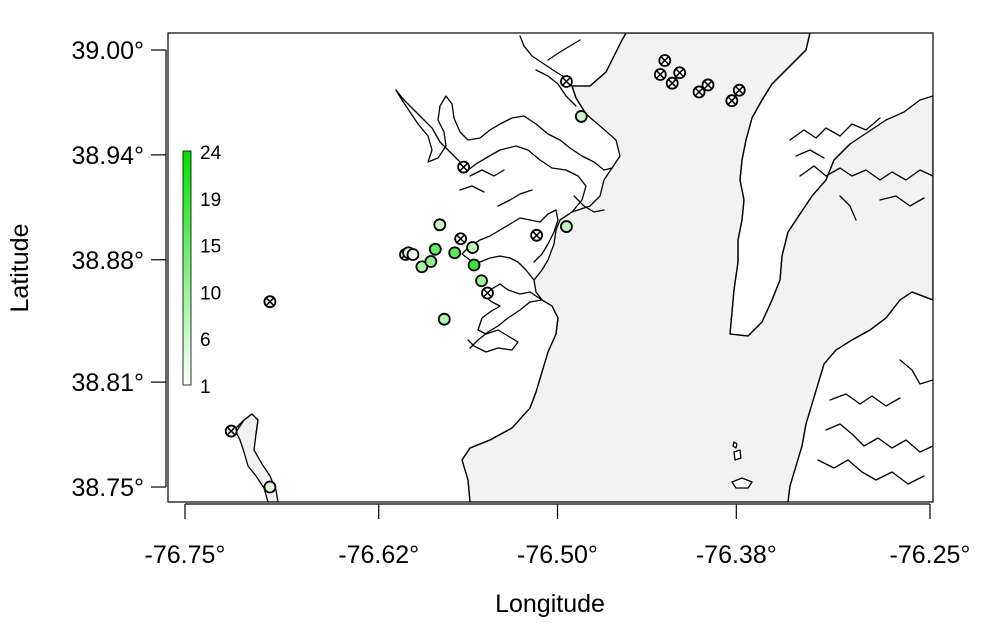 Image resolution: width=1000 pixels, height=643 pixels. Describe the element at coordinates (510, 245) in the screenshot. I see `river-west-channel` at that location.